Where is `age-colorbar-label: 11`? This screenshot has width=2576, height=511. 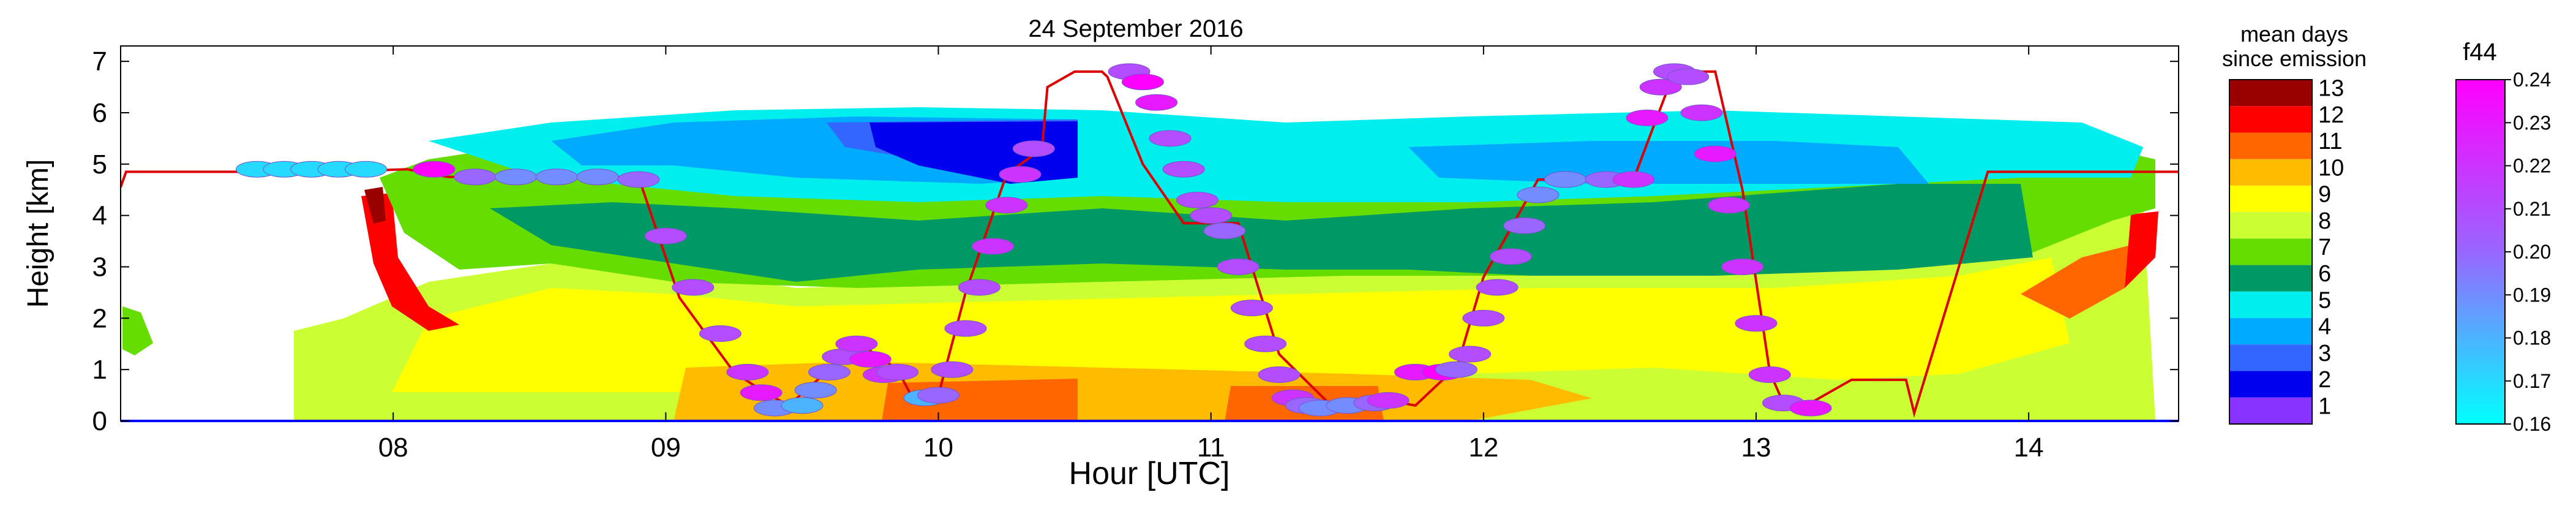 age-colorbar-label: 11 is located at coordinates (2330, 141).